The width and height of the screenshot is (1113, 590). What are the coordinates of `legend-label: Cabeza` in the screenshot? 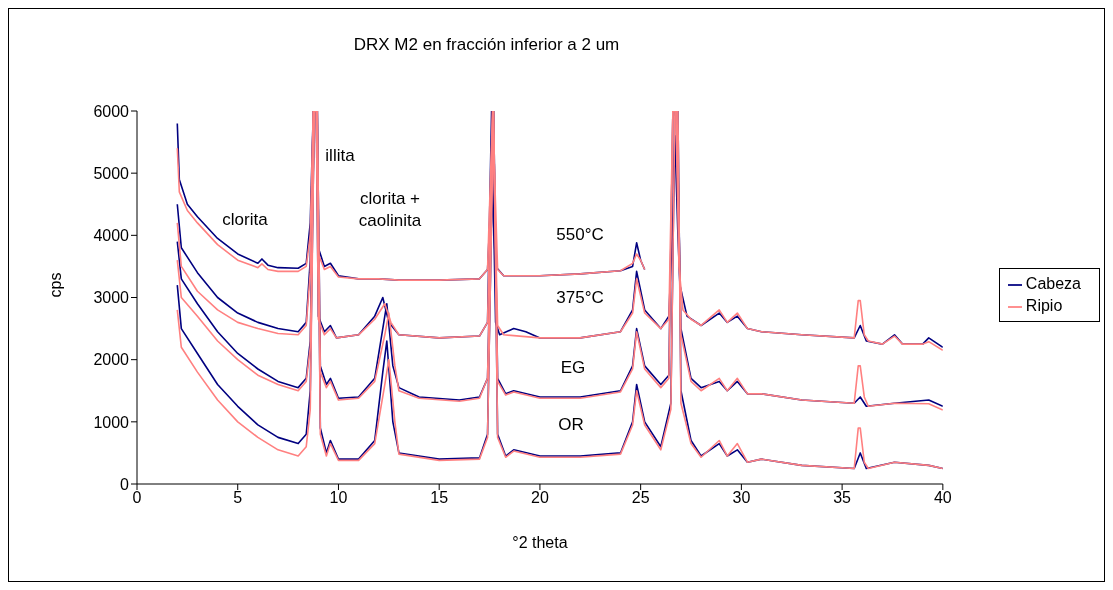 It's located at (1053, 283).